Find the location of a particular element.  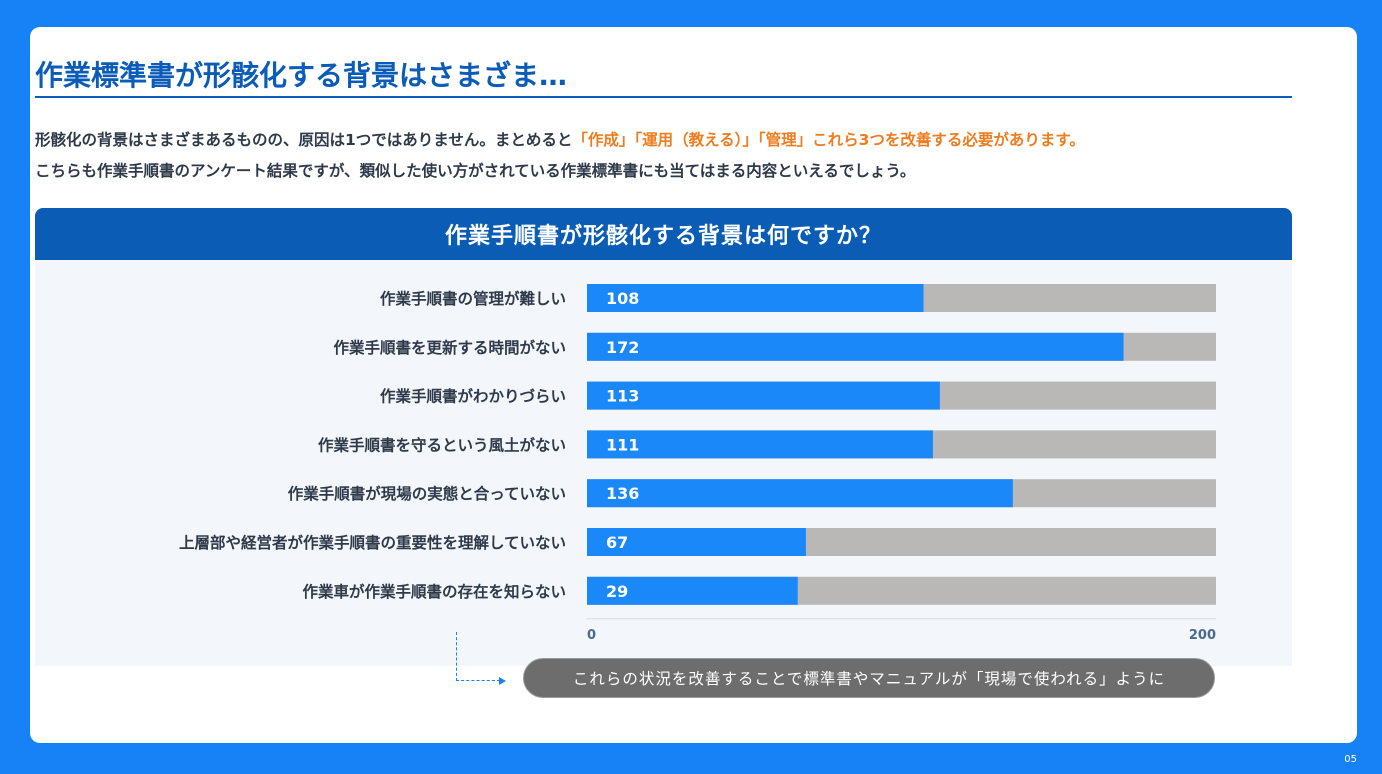

connector-line-vertical is located at coordinates (456, 656).